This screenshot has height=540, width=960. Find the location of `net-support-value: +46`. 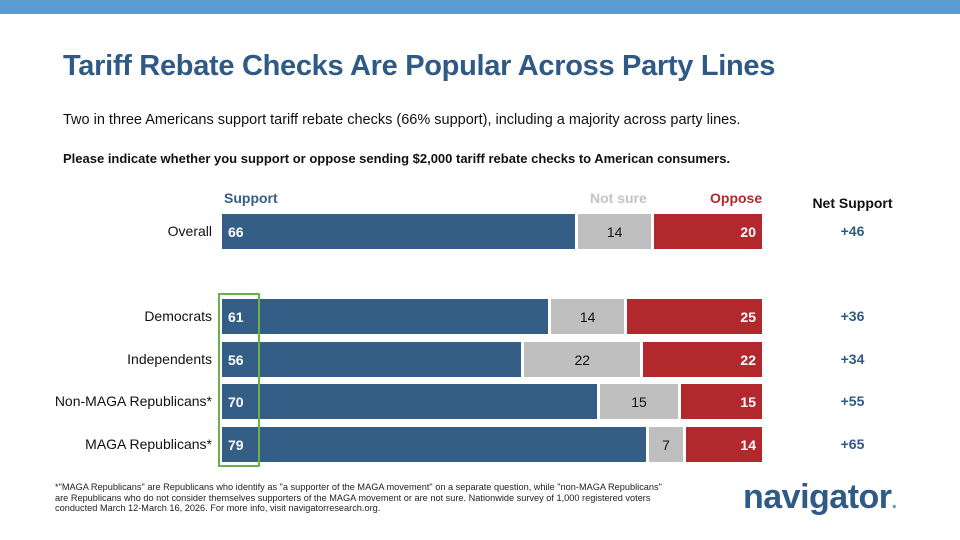

net-support-value: +46 is located at coordinates (852, 231).